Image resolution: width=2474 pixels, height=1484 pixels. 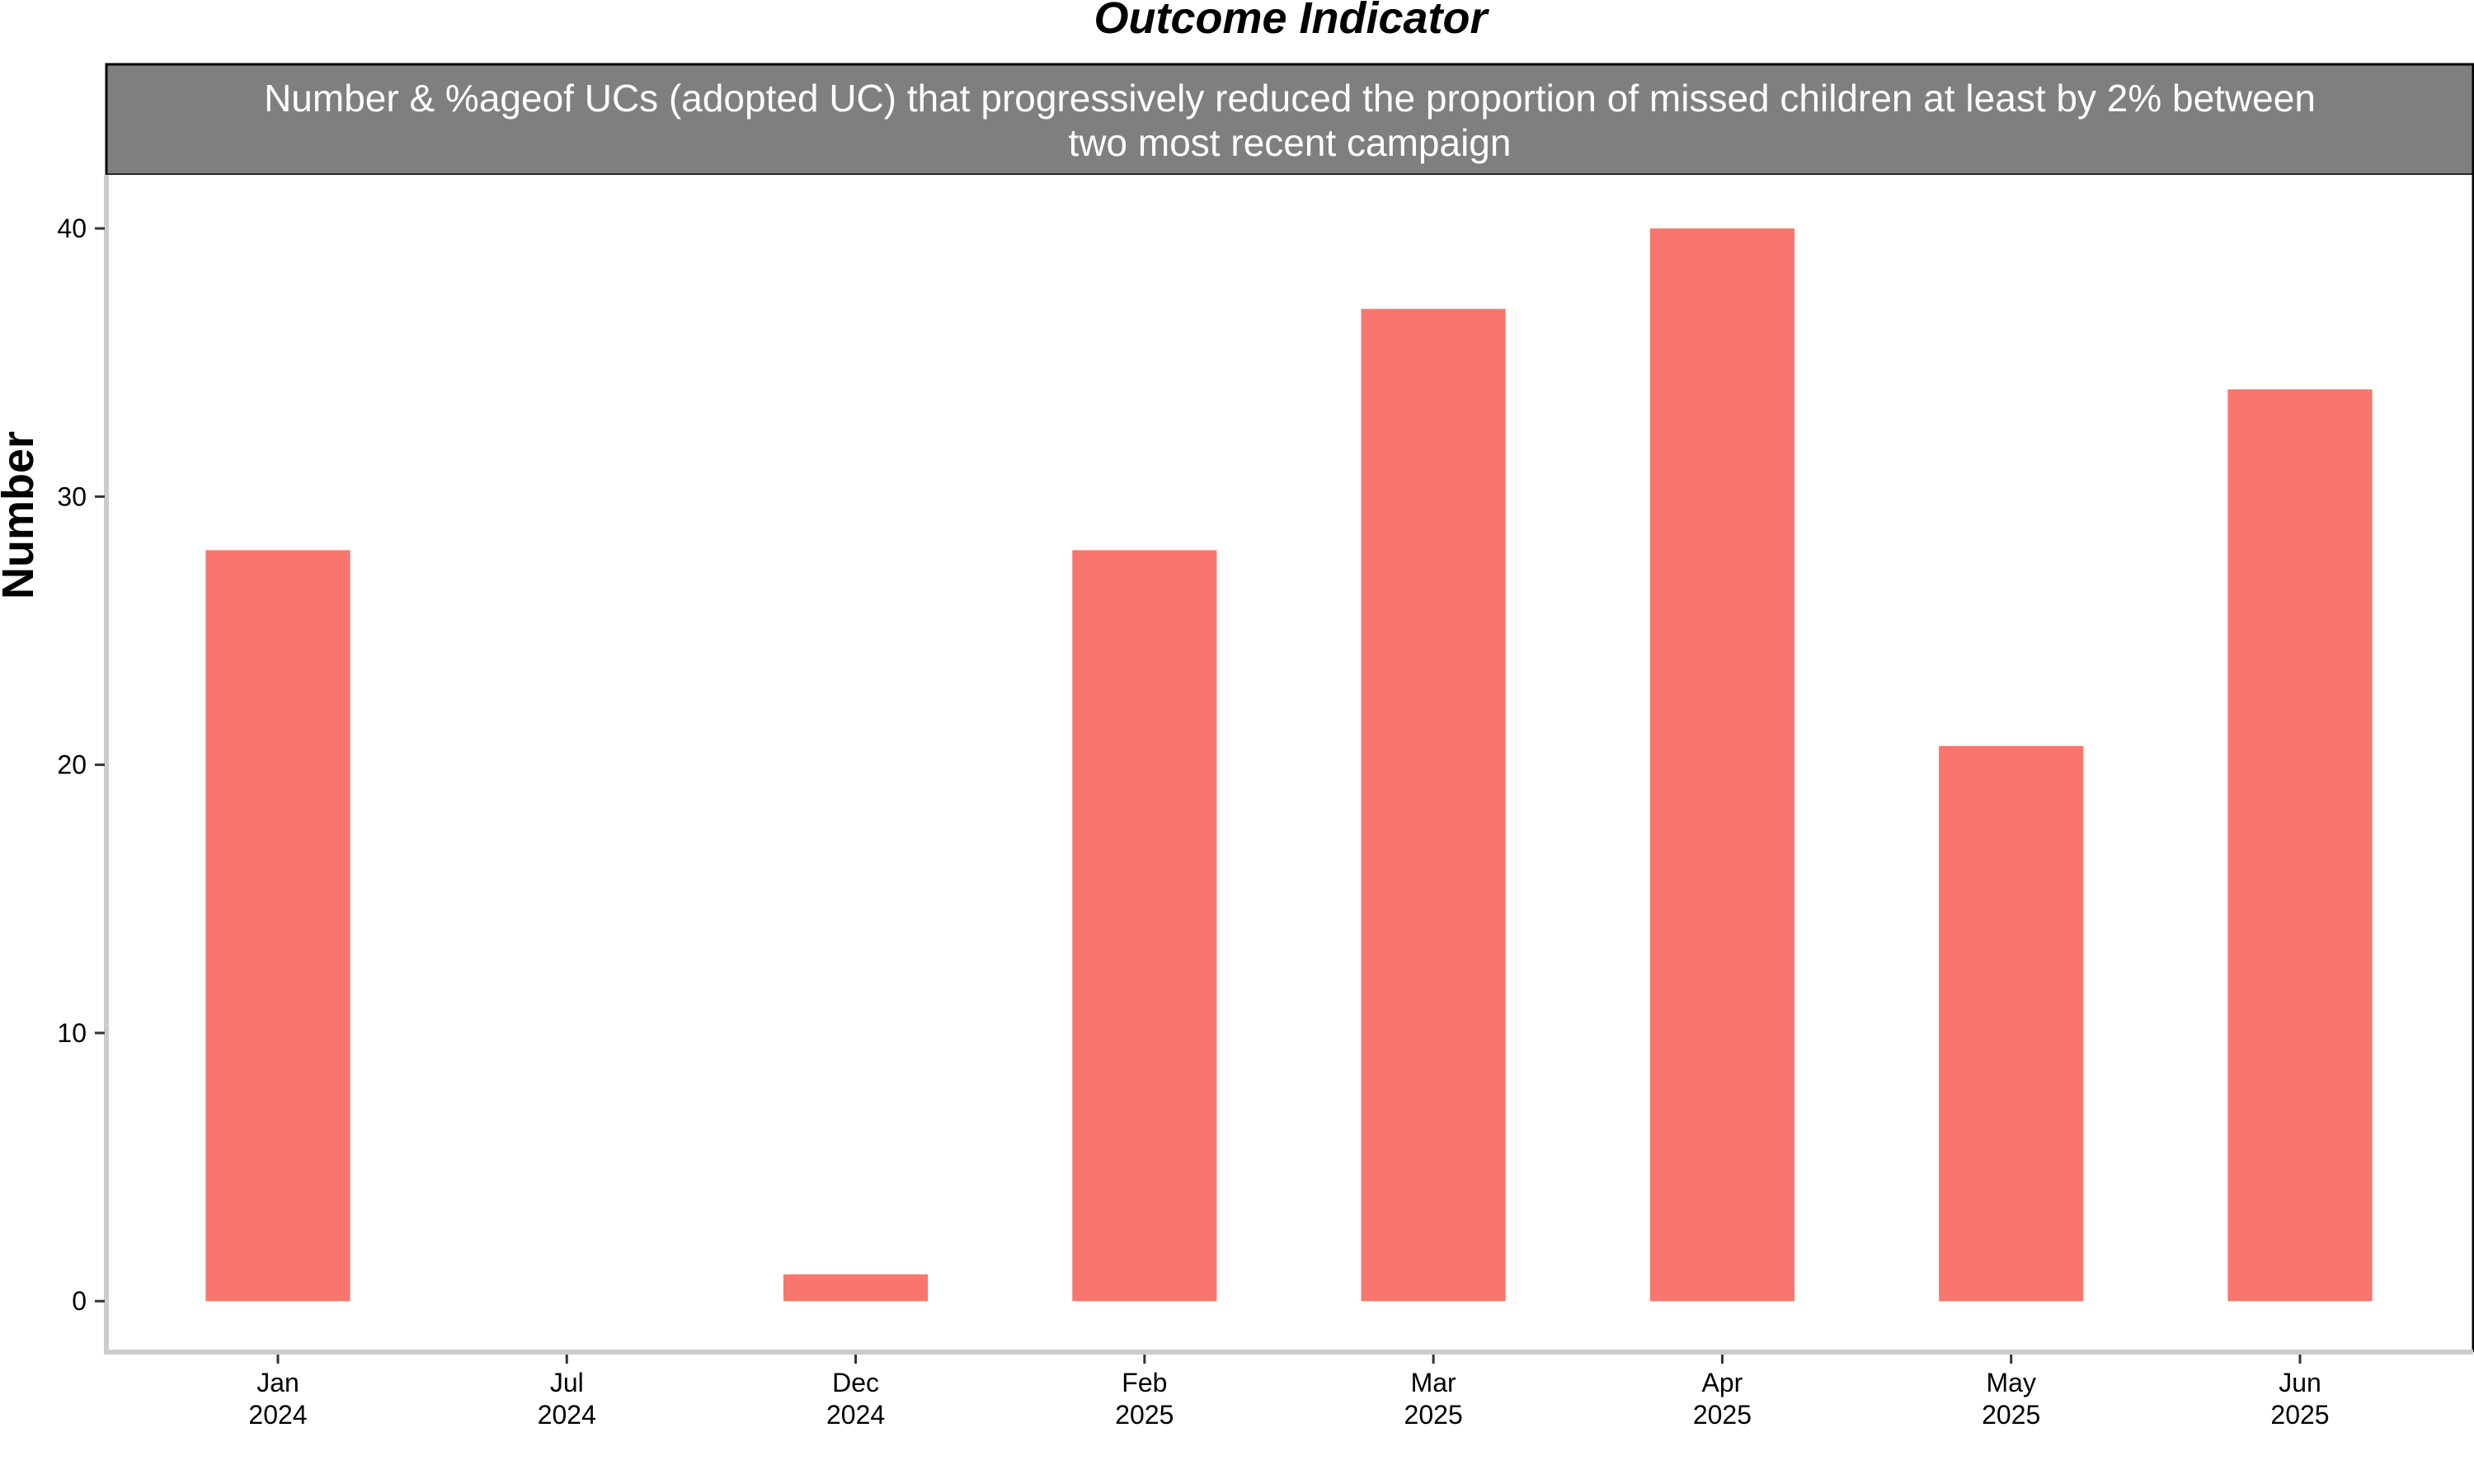 I want to click on y-axis-label: Number, so click(x=21, y=515).